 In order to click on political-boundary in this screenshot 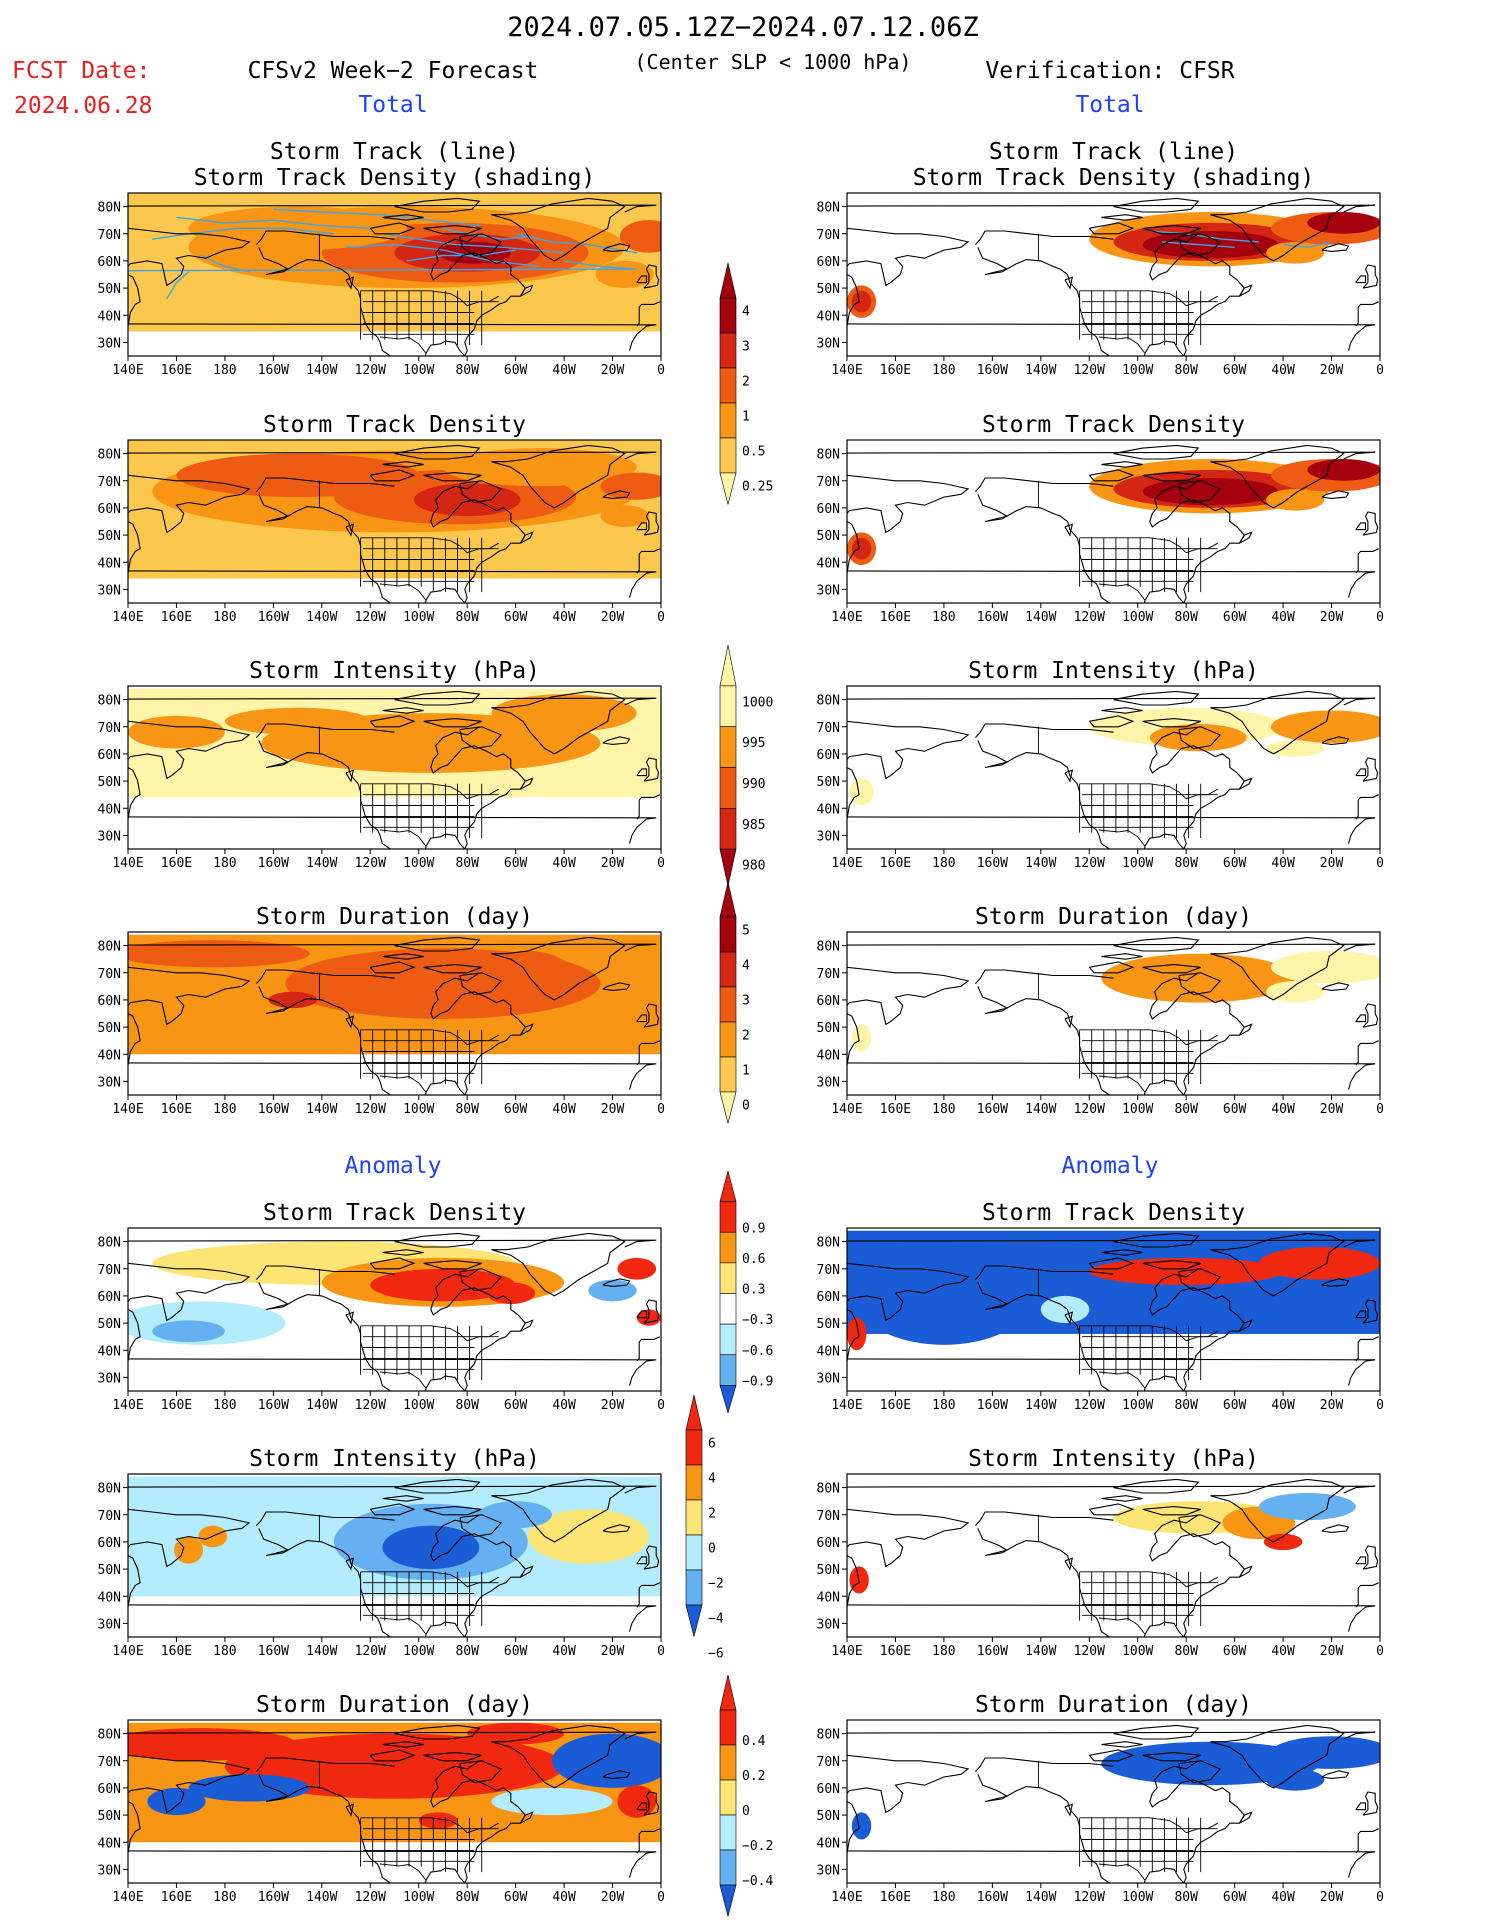, I will do `click(408, 1820)`.